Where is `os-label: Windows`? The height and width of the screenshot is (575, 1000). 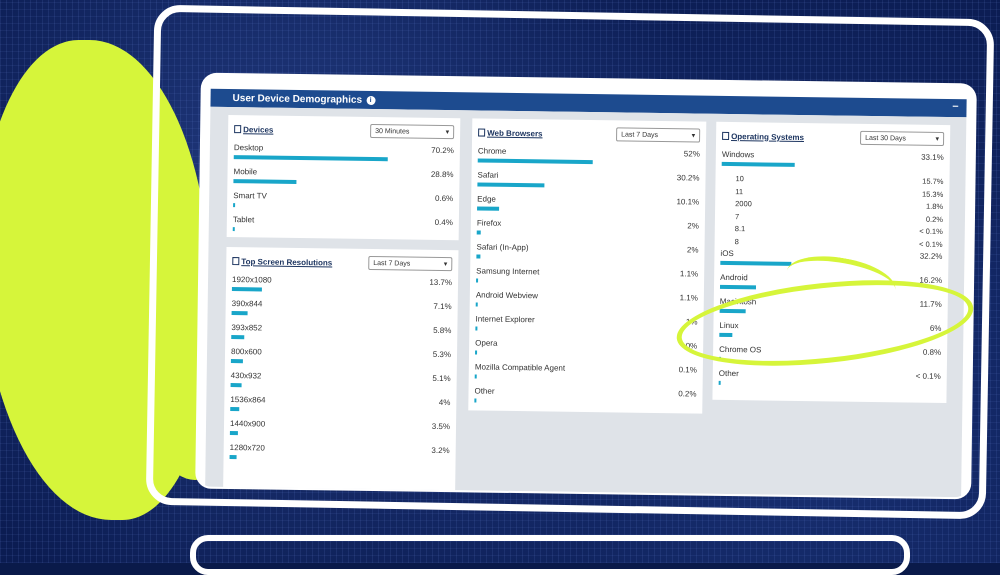 os-label: Windows is located at coordinates (738, 154).